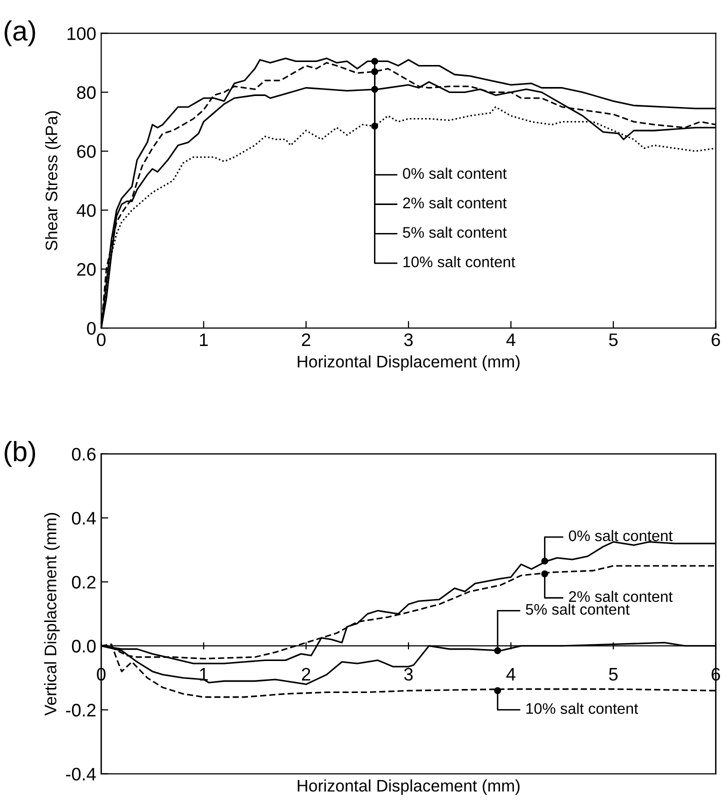  Describe the element at coordinates (716, 339) in the screenshot. I see `x-tick-label: 6` at that location.